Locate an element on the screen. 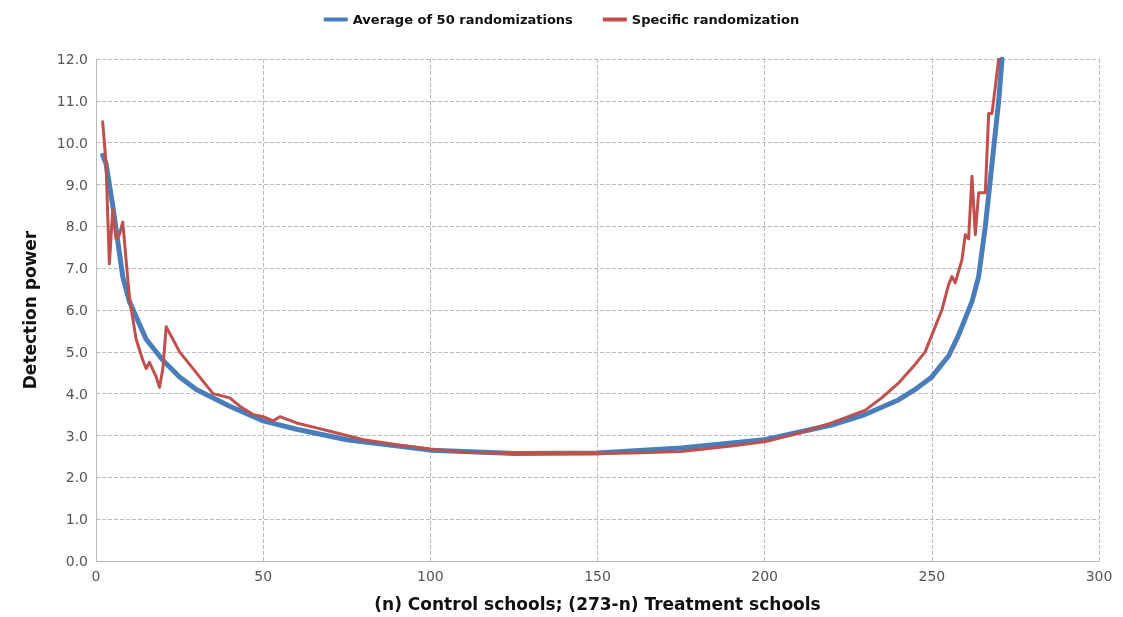 The height and width of the screenshot is (617, 1123). y-tick-label: 7.0 is located at coordinates (76, 268).